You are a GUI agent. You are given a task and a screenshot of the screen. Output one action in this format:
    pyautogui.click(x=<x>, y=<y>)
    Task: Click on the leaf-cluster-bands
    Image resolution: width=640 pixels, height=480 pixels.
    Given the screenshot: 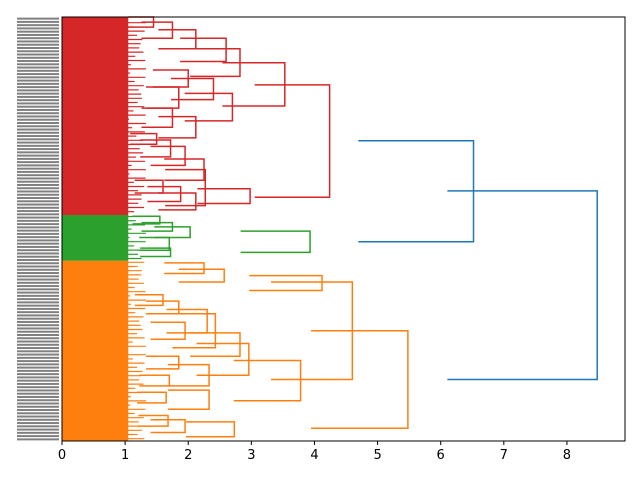 What is the action you would take?
    pyautogui.click(x=104, y=229)
    